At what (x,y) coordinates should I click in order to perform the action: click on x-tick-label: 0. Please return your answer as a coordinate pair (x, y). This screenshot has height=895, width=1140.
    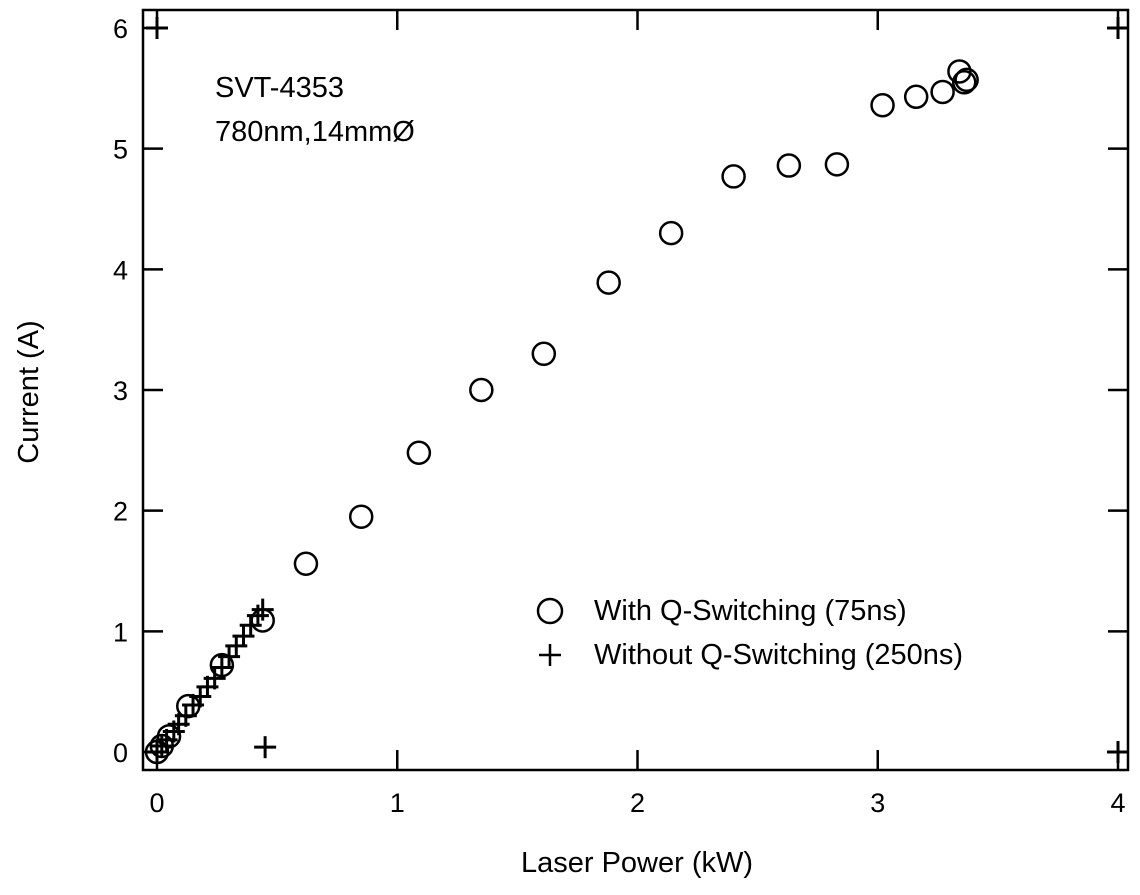
    Looking at the image, I should click on (156, 803).